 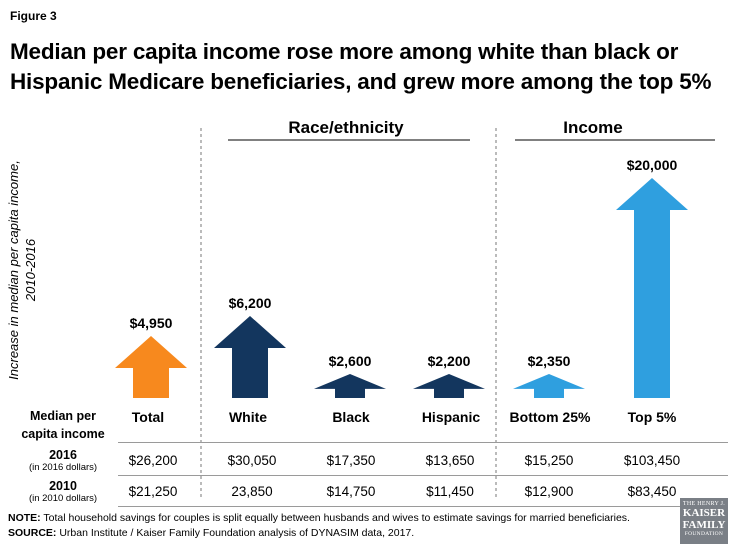 What do you see at coordinates (151, 323) in the screenshot?
I see `data-label-0: $4,950` at bounding box center [151, 323].